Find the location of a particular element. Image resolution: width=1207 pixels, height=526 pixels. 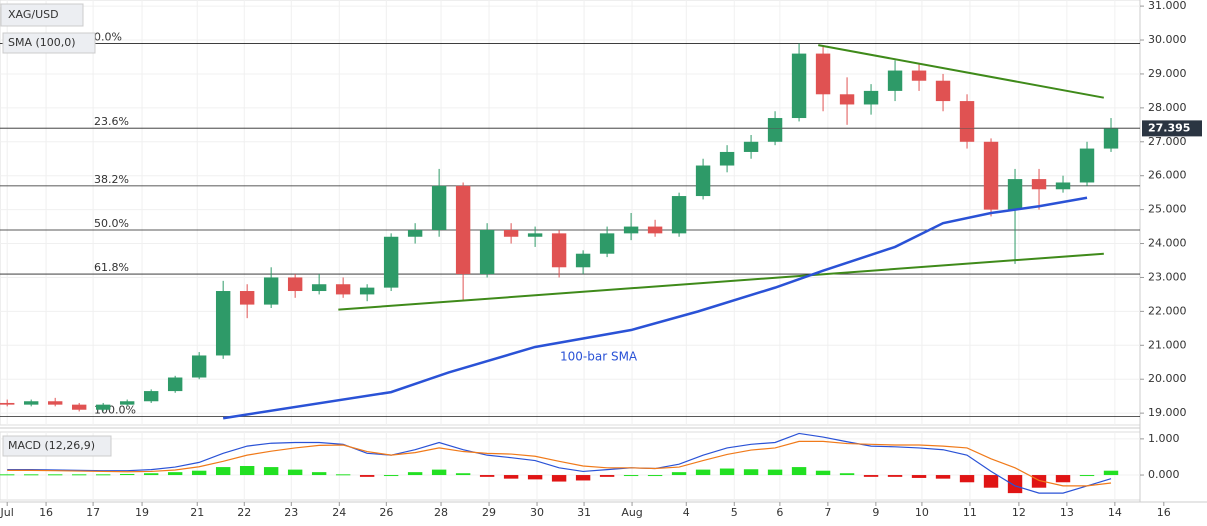

sma-label: 100-bar SMA is located at coordinates (599, 357).